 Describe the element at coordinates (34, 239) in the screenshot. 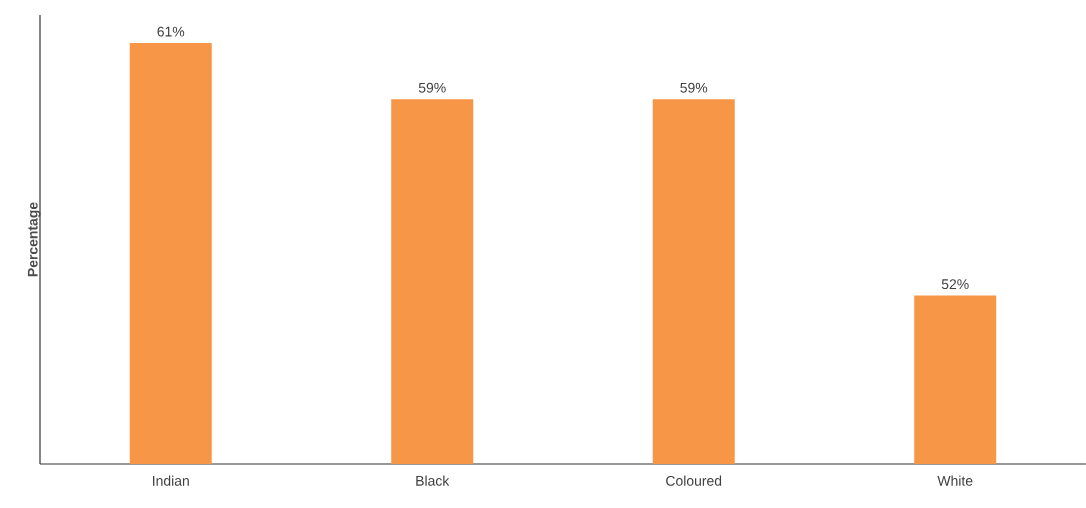

I see `y-axis-title: Percentage` at that location.